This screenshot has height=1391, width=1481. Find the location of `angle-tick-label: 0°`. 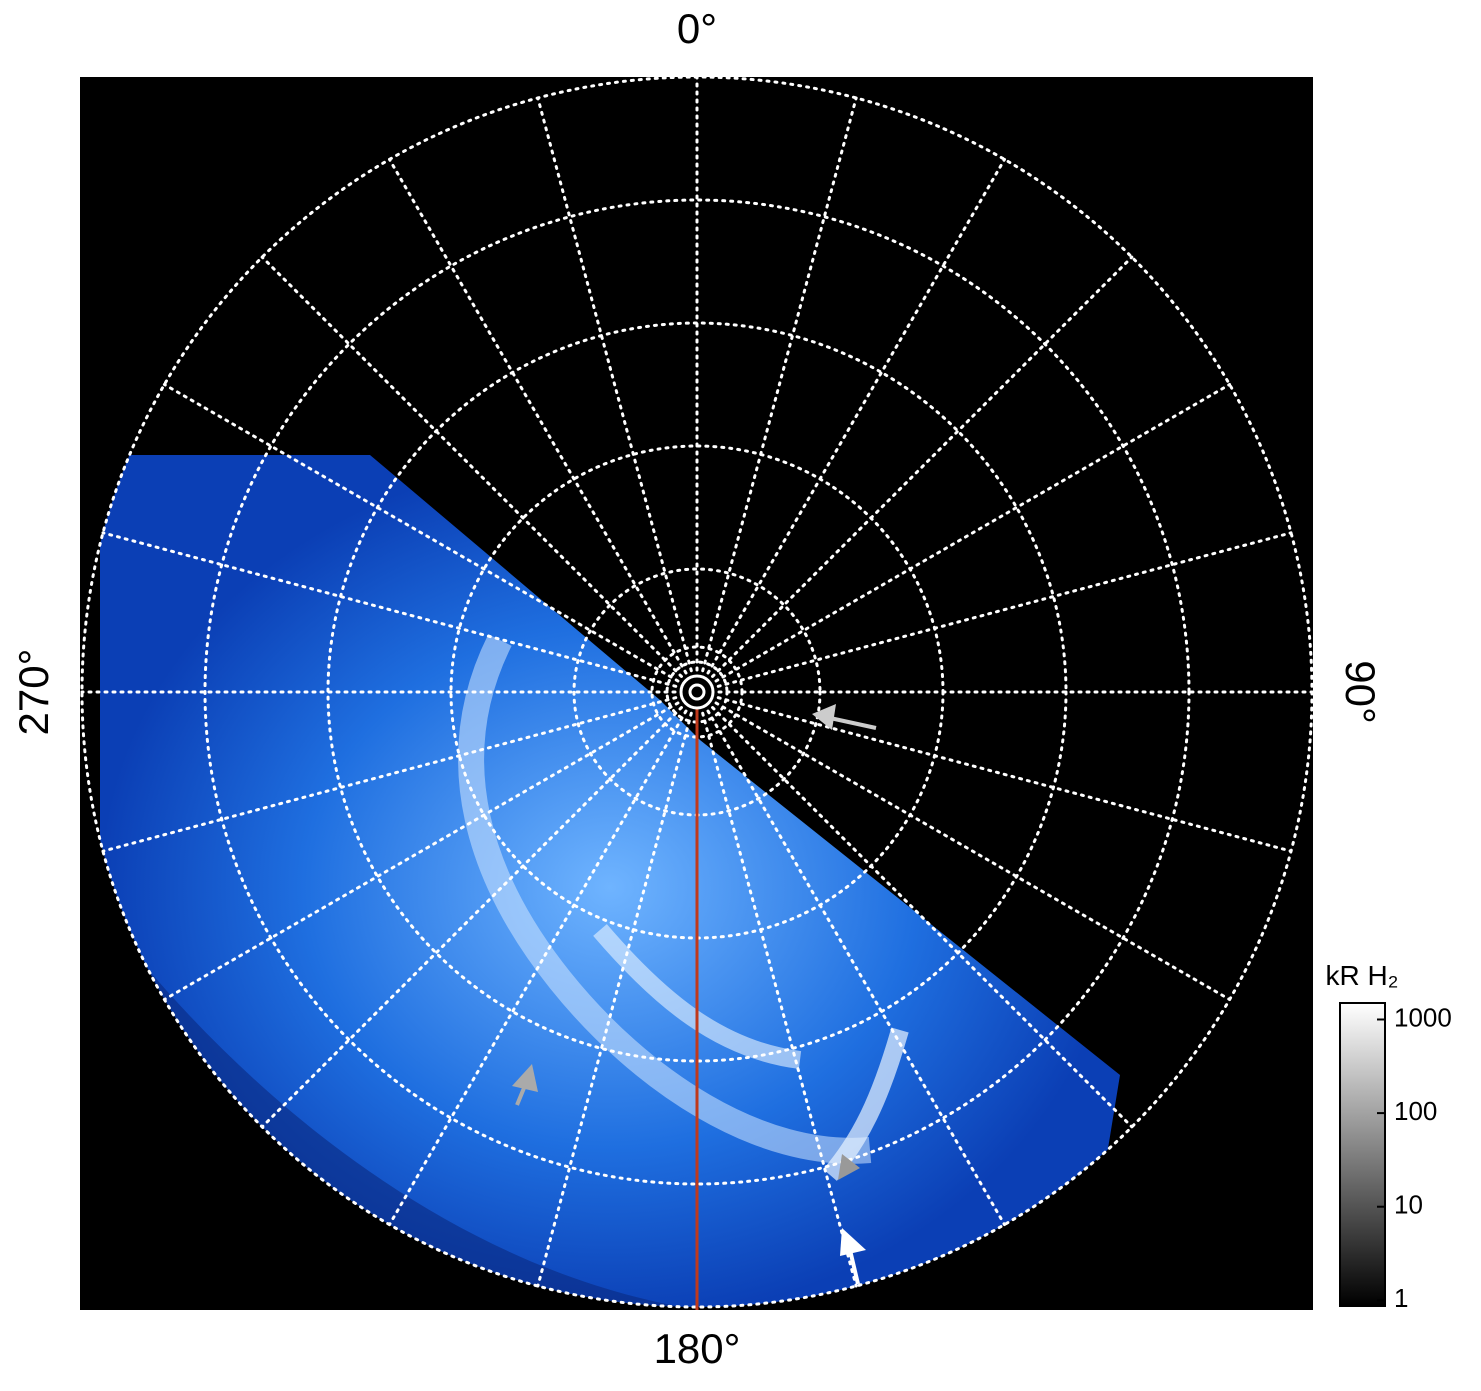

angle-tick-label: 0° is located at coordinates (697, 28).